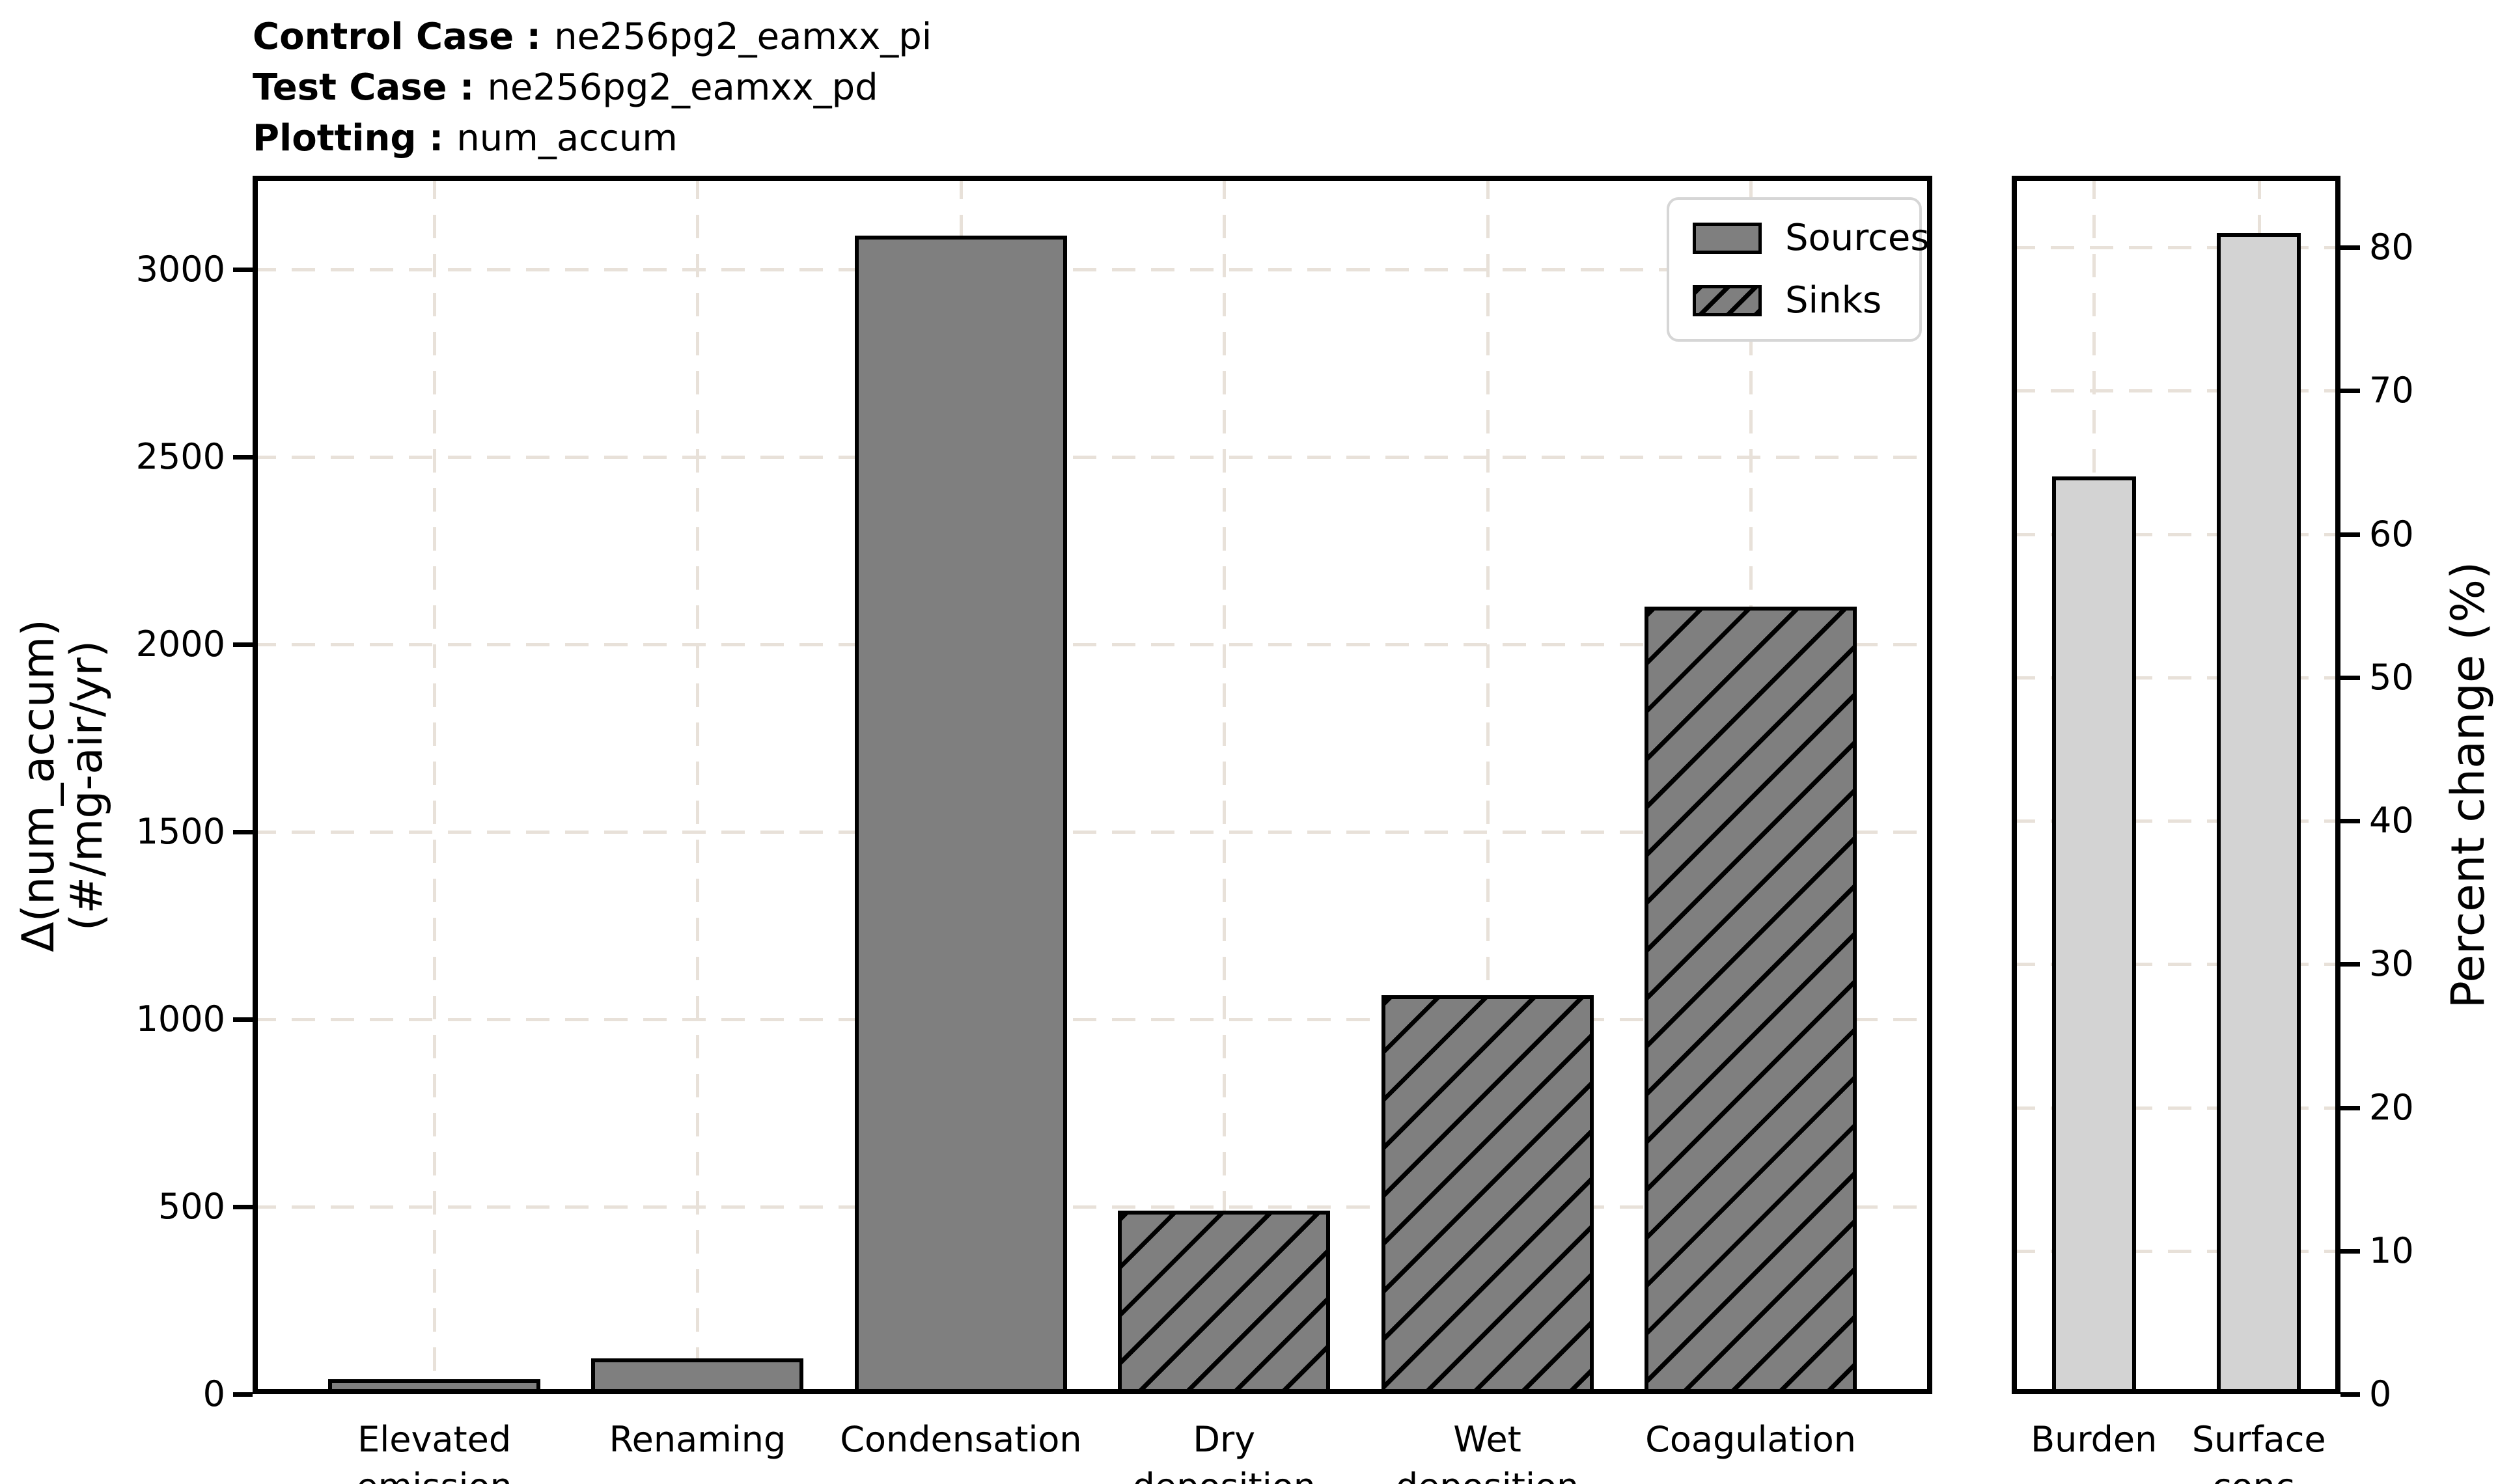 This screenshot has height=1484, width=2513. I want to click on bar-dry, so click(1224, 1302).